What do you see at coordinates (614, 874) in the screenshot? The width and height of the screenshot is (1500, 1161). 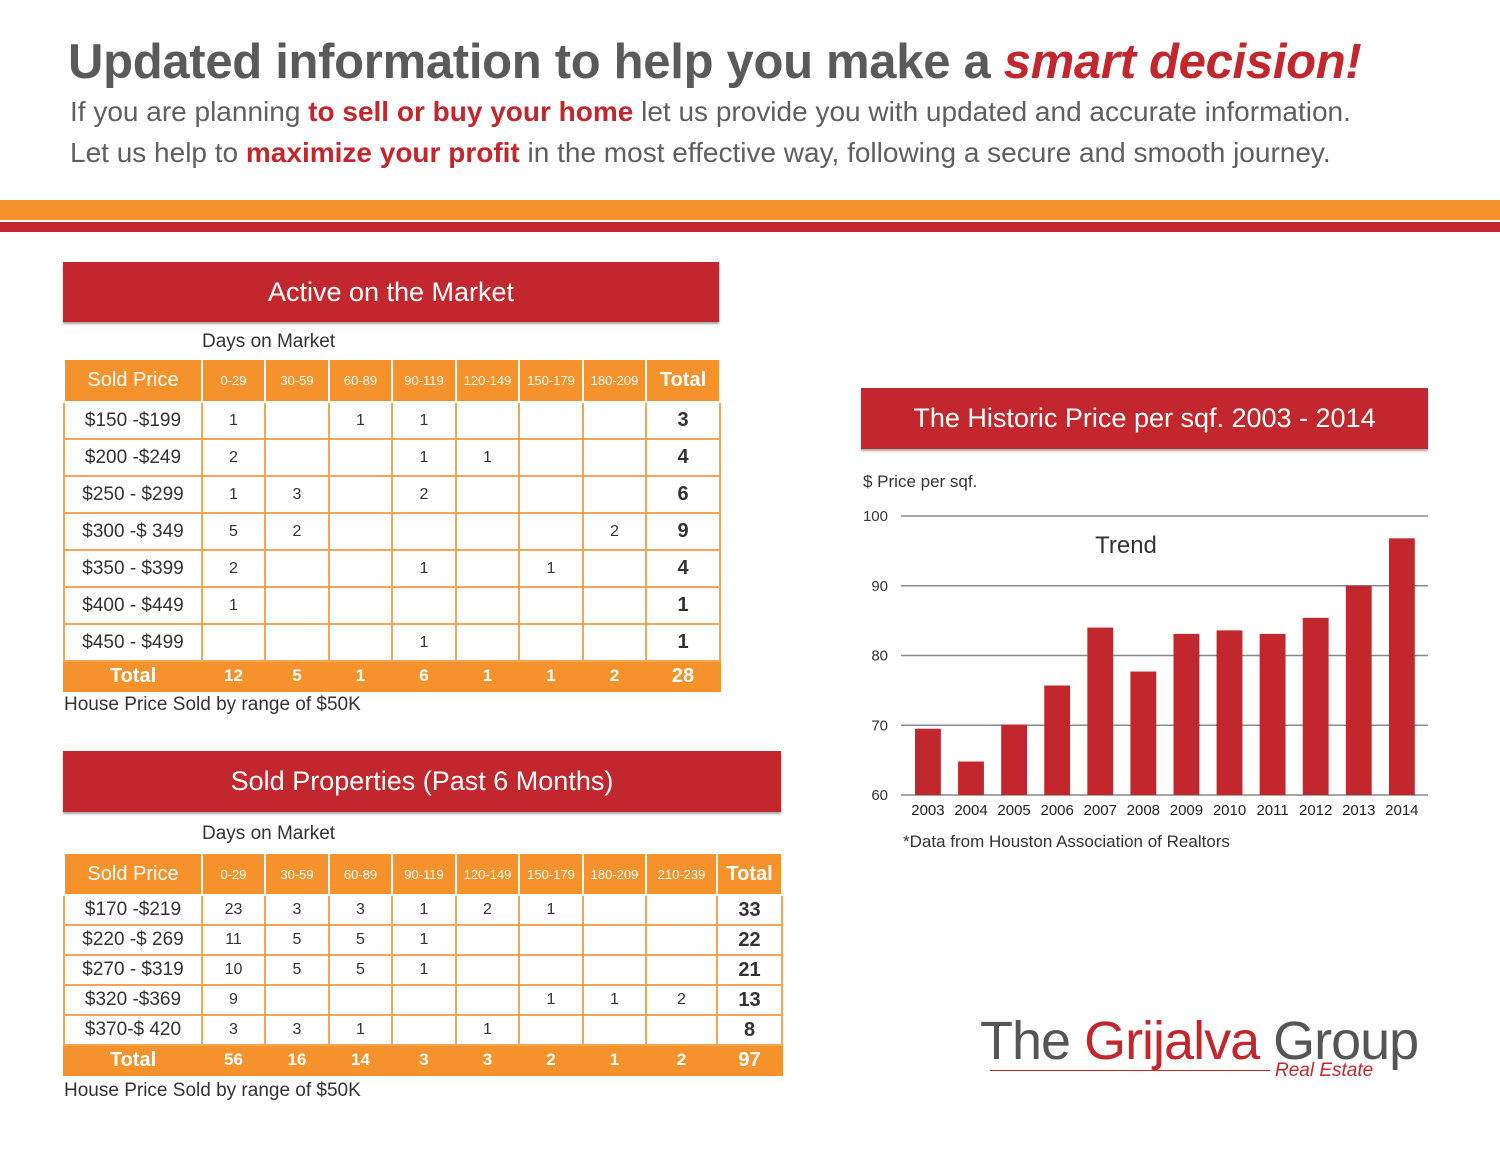 I see `count-cell: 180-209` at bounding box center [614, 874].